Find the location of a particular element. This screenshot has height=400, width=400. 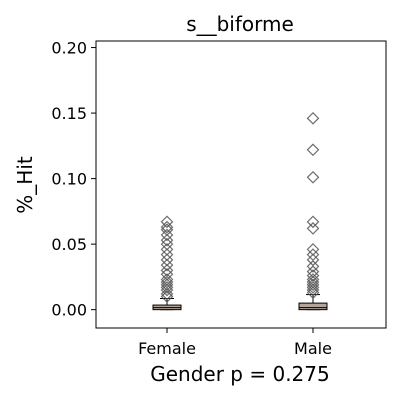

x-axis-label: Gender p = 0.275 is located at coordinates (239, 374).